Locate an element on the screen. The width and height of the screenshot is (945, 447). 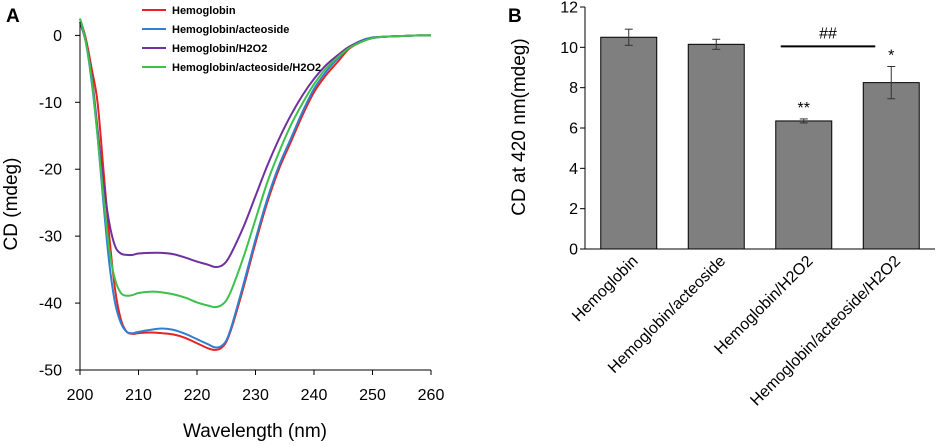
panel-a-x-tick-label: 200 is located at coordinates (80, 395).